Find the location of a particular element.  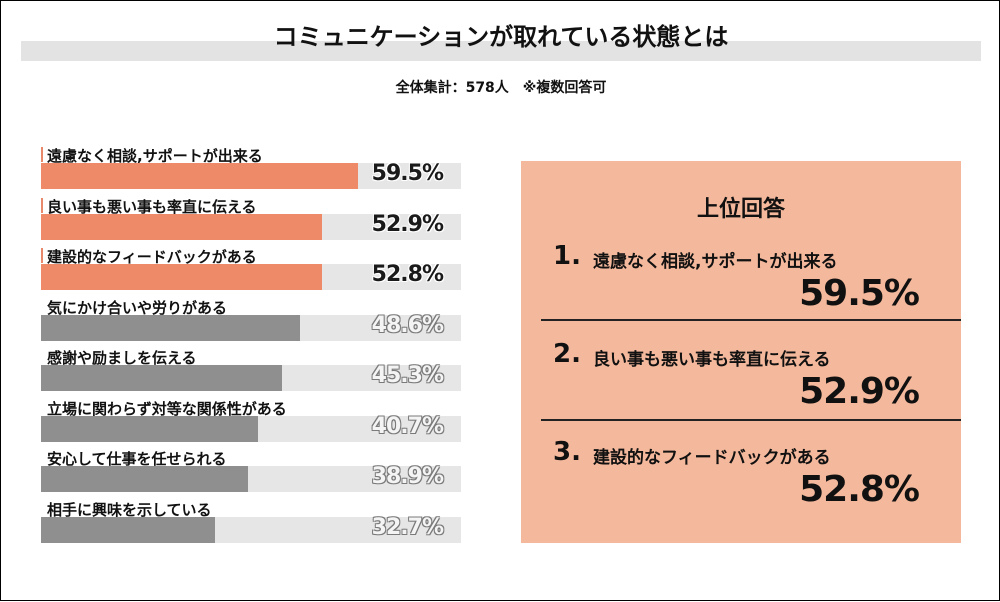

top-rank: 3. is located at coordinates (567, 452).